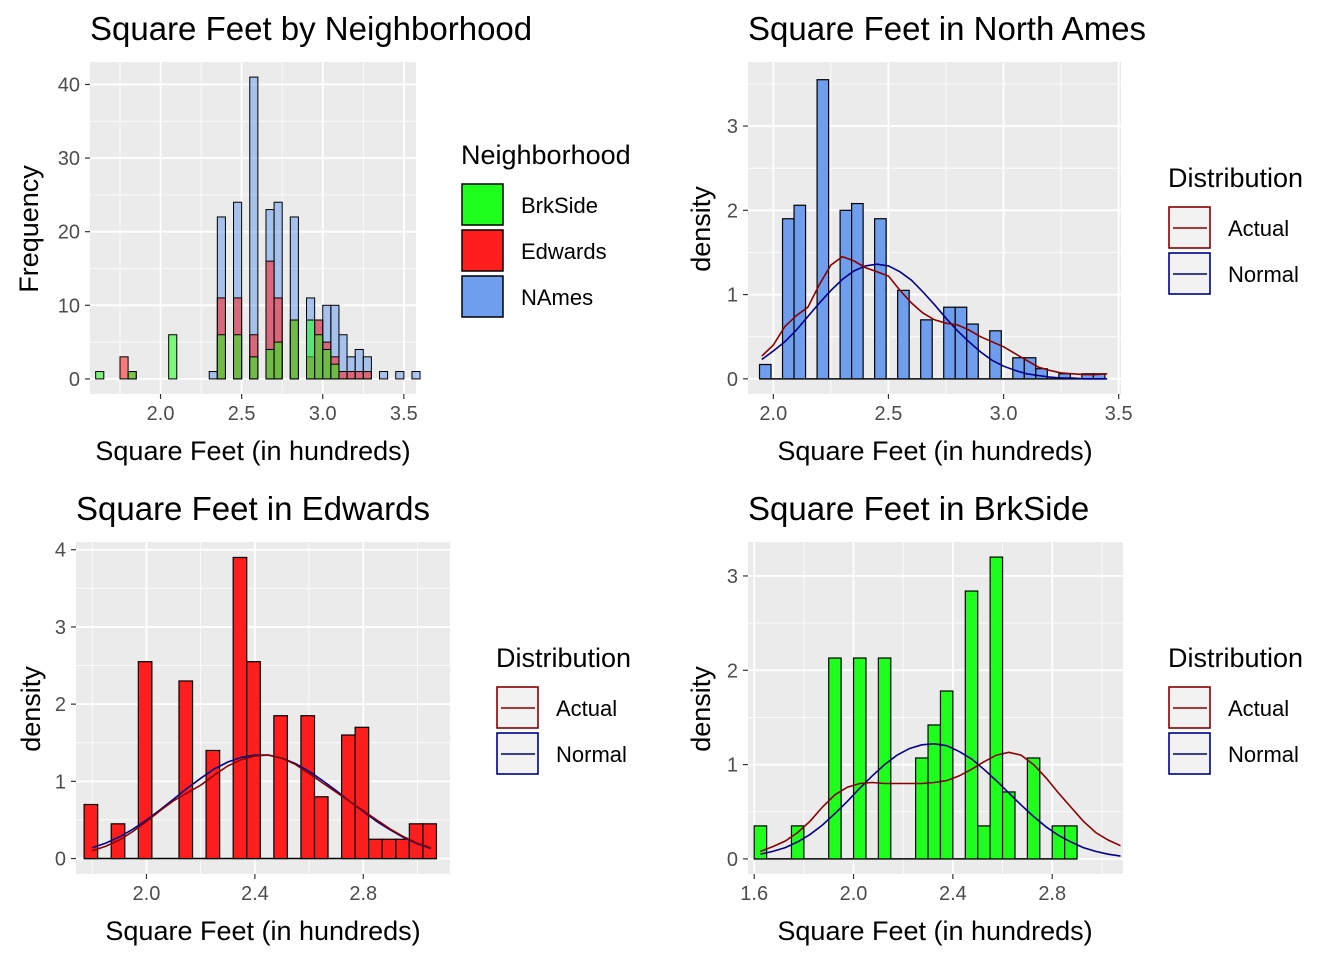 The image size is (1344, 960). What do you see at coordinates (918, 508) in the screenshot?
I see `chart-title: Square Feet in BrkSide` at bounding box center [918, 508].